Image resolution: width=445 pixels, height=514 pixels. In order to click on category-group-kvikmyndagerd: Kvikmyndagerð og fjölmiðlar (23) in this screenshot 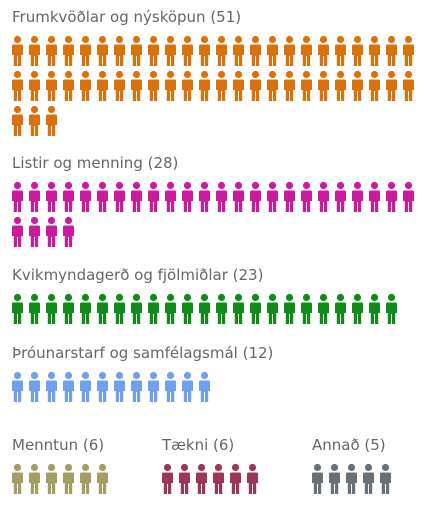, I will do `click(204, 295)`.